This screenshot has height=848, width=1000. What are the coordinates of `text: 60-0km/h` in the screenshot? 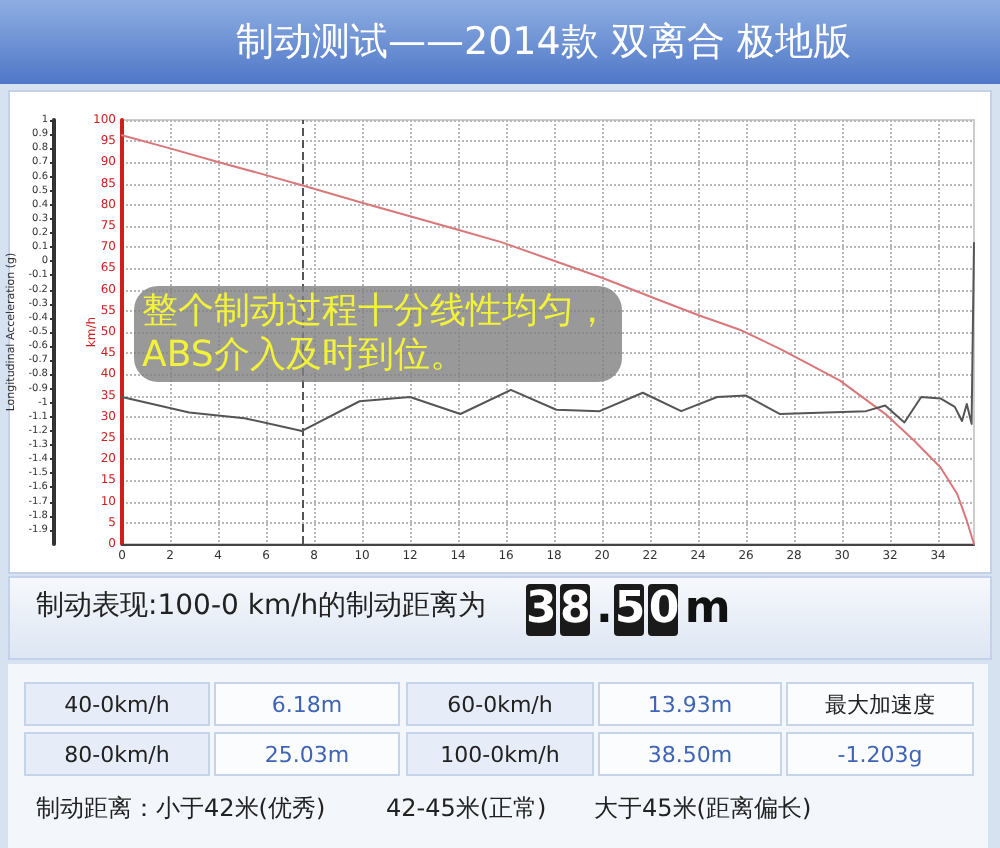 It's located at (500, 704).